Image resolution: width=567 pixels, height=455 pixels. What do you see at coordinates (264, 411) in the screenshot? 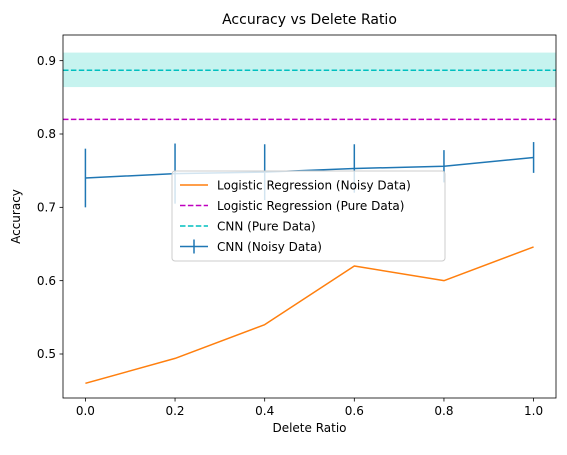
I see `x-tick-label-2: 0.4` at bounding box center [264, 411].